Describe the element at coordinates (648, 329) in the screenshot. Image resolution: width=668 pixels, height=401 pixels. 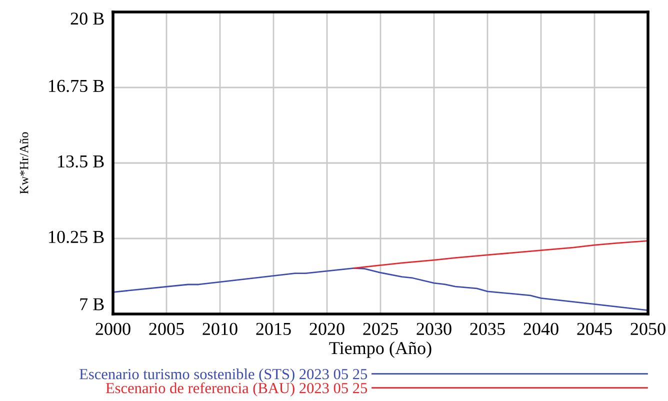
I see `x-tick-label: 2050` at that location.